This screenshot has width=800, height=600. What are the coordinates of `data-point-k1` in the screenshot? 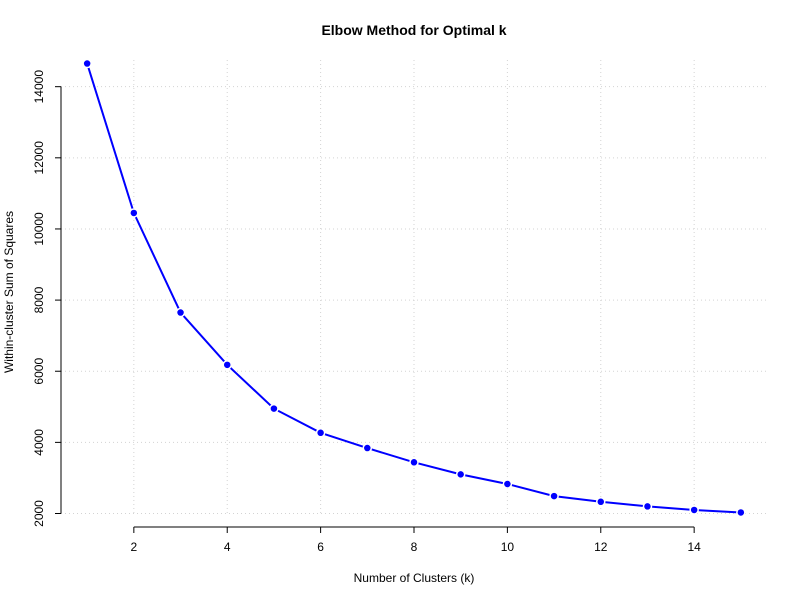 It's located at (87, 63).